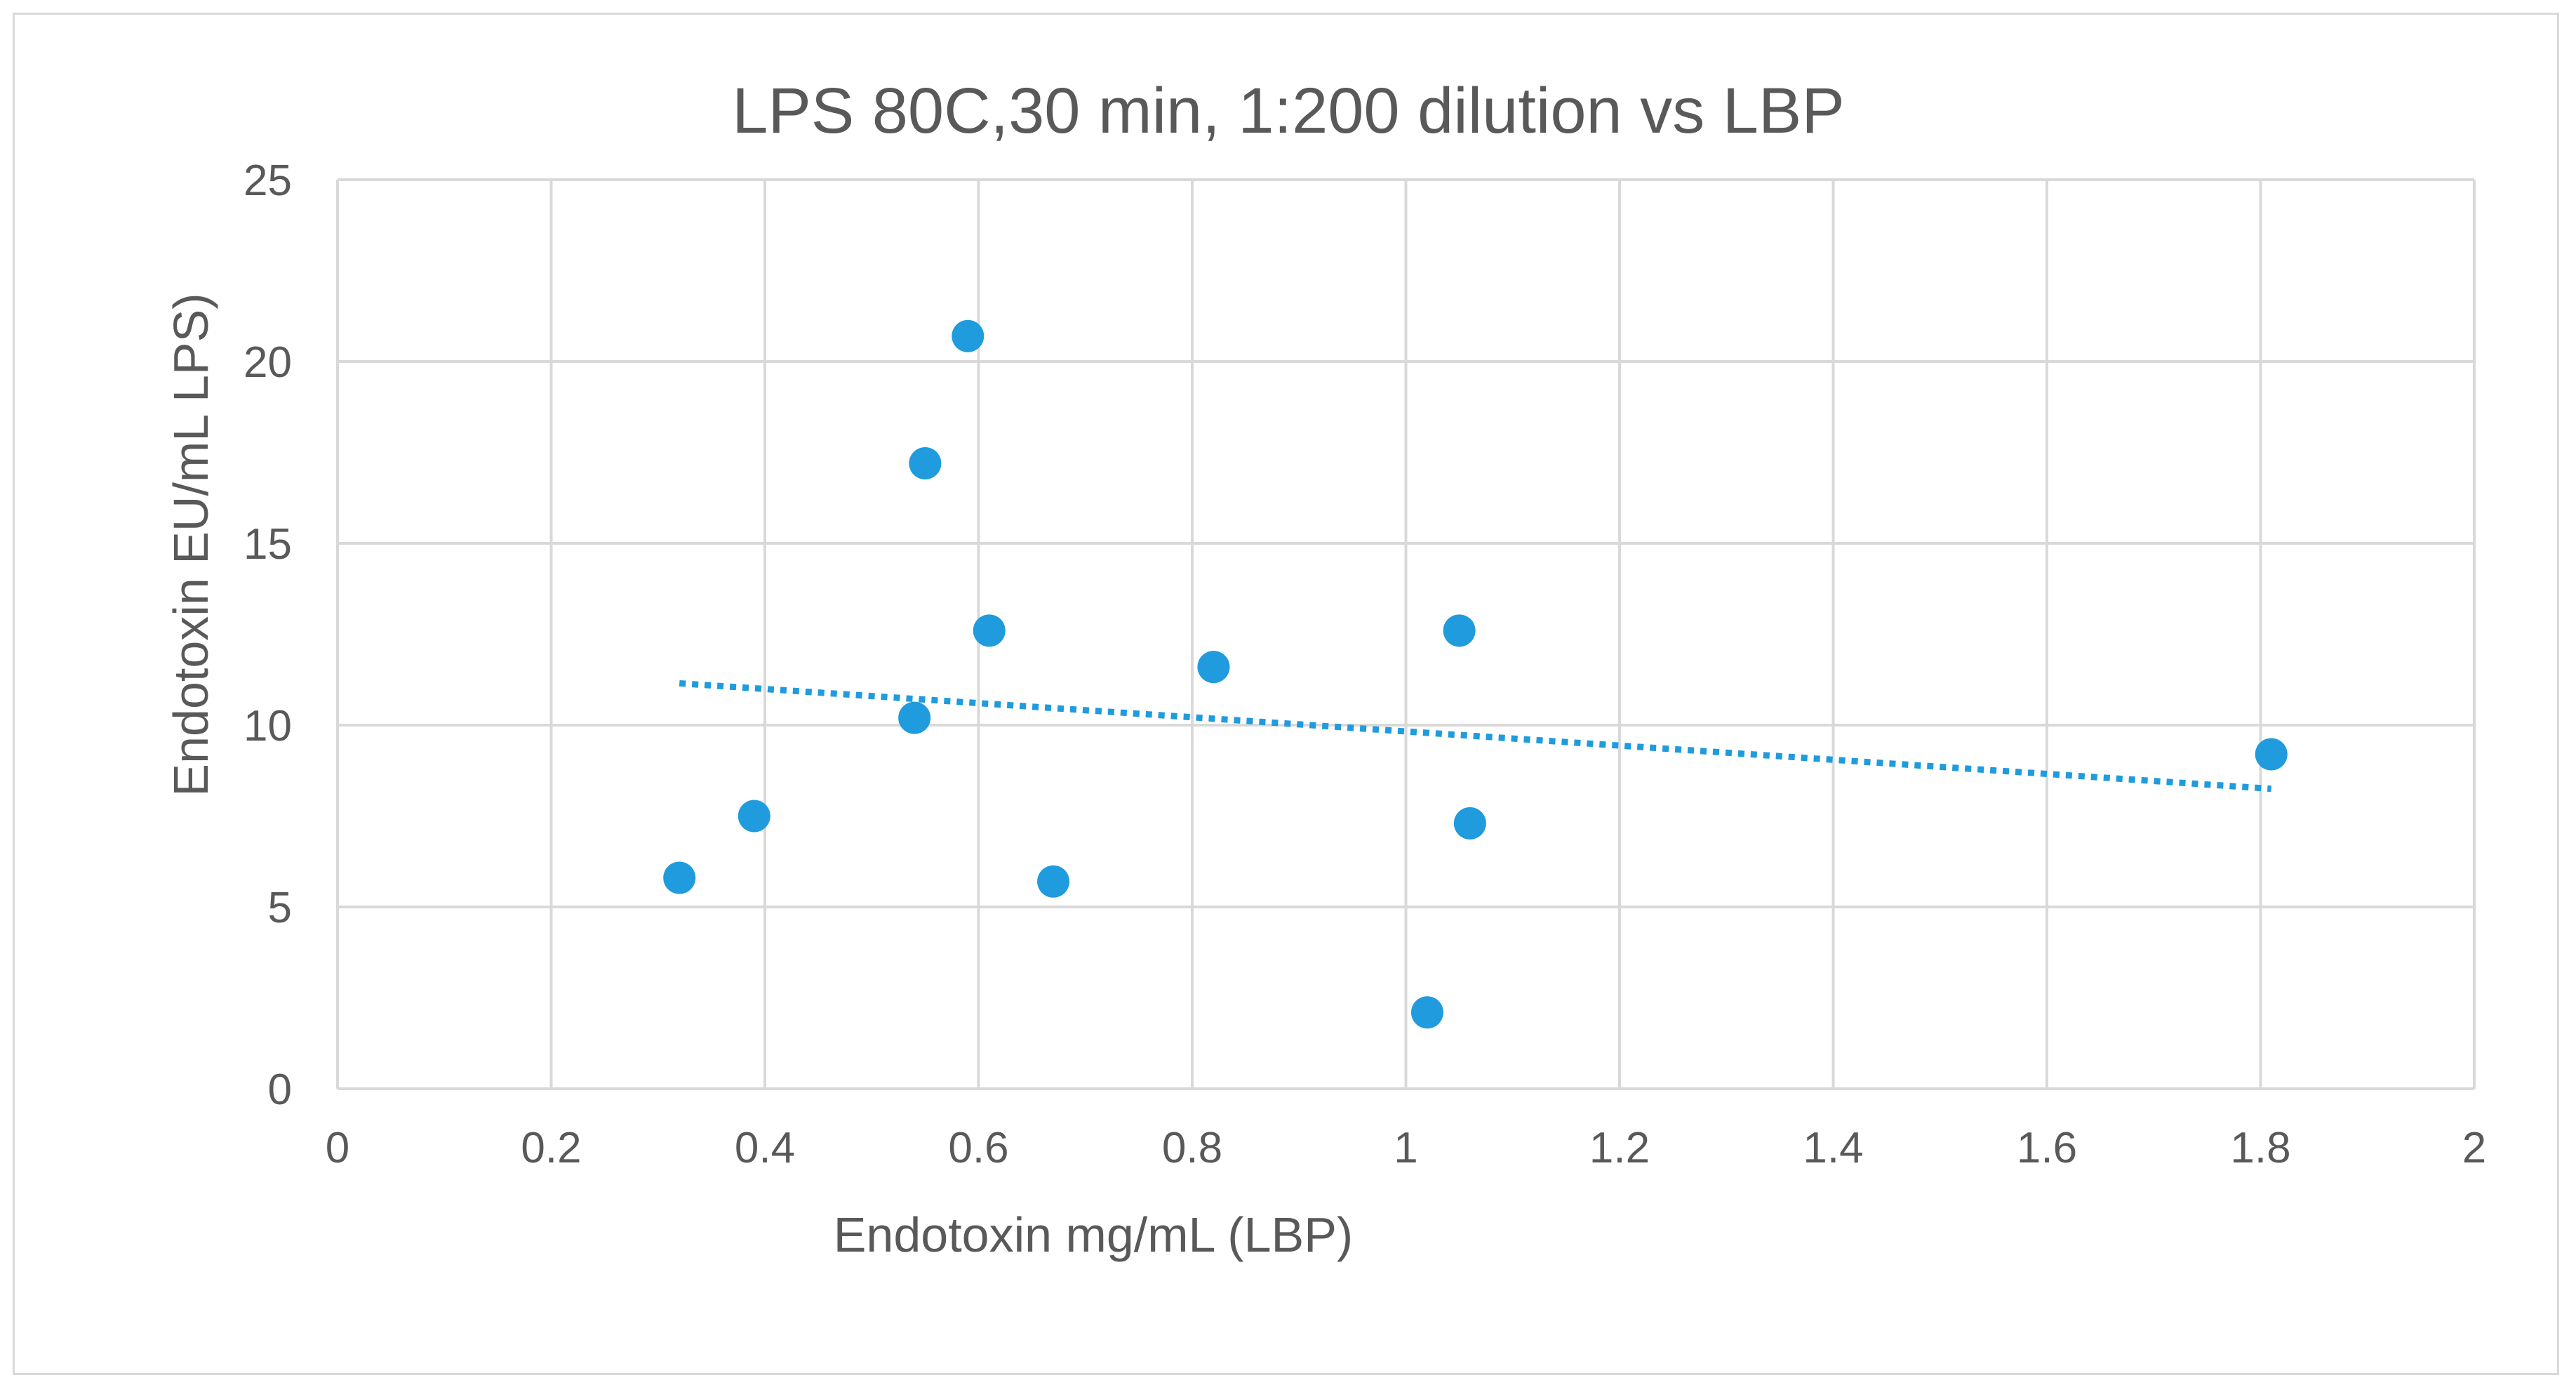 Image resolution: width=2576 pixels, height=1392 pixels. What do you see at coordinates (2474, 1148) in the screenshot?
I see `x-tick-label: 2` at bounding box center [2474, 1148].